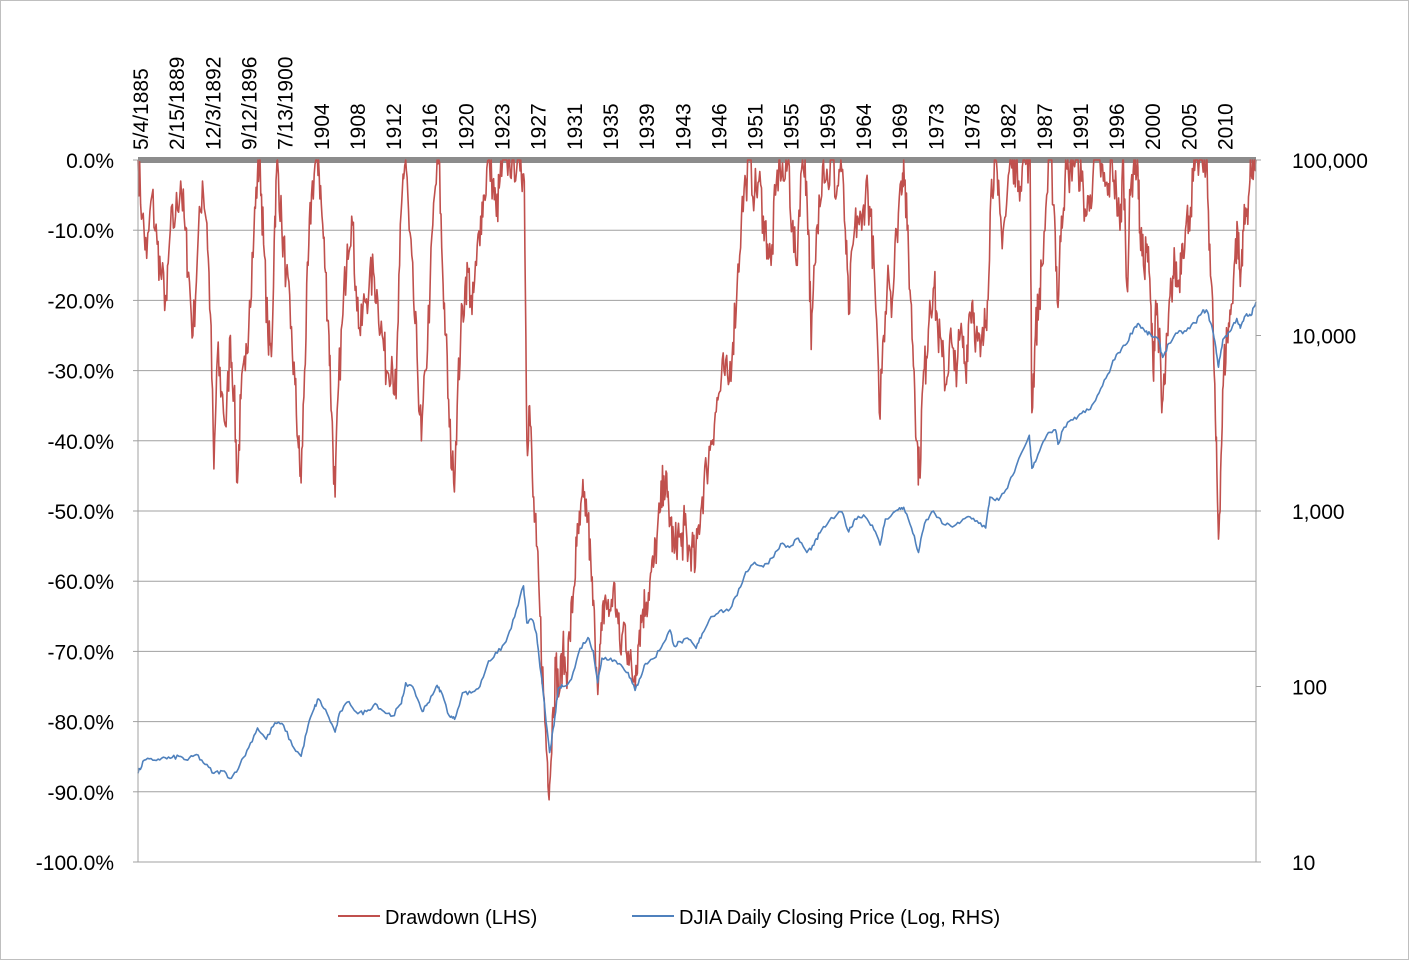 The height and width of the screenshot is (960, 1409). What do you see at coordinates (249, 103) in the screenshot?
I see `x-tick-label: 9/12/1896` at bounding box center [249, 103].